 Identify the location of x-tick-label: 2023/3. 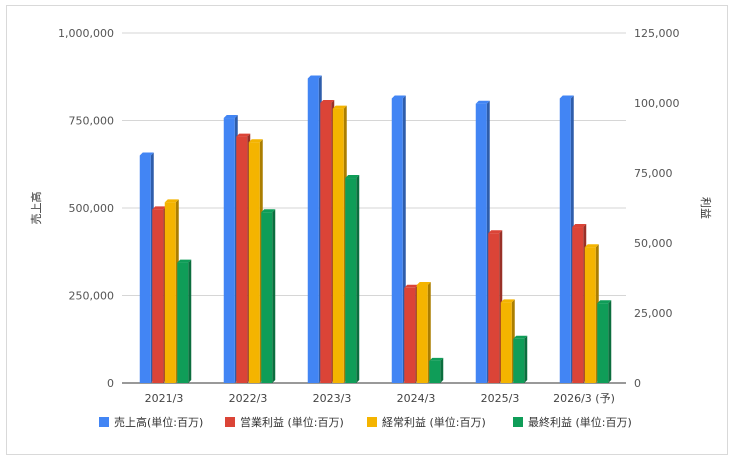
(332, 398).